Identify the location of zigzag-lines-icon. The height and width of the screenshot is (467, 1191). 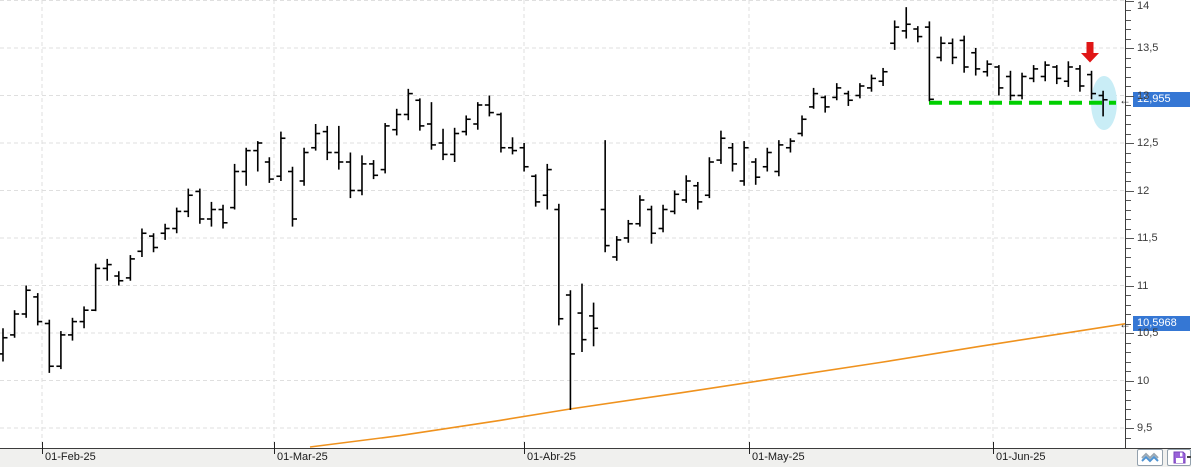
(1150, 457).